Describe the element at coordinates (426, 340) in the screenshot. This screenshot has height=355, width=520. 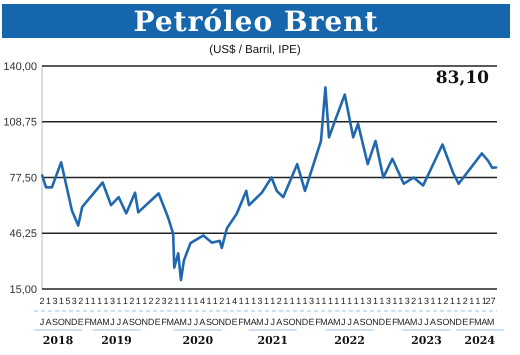
I see `x-tick-label: 2023` at that location.